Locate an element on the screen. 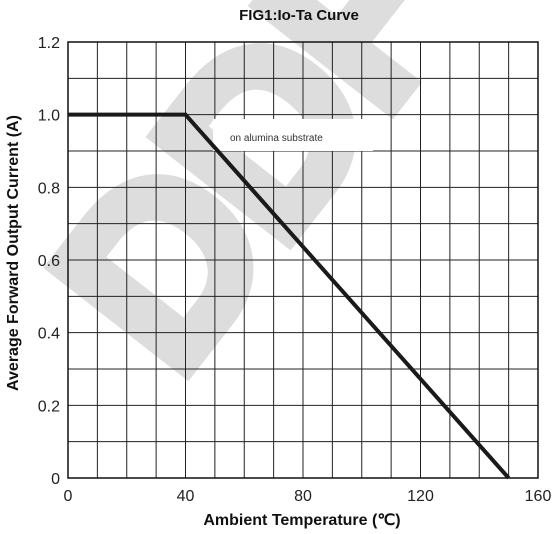 The width and height of the screenshot is (556, 534). annotation-box is located at coordinates (293, 135).